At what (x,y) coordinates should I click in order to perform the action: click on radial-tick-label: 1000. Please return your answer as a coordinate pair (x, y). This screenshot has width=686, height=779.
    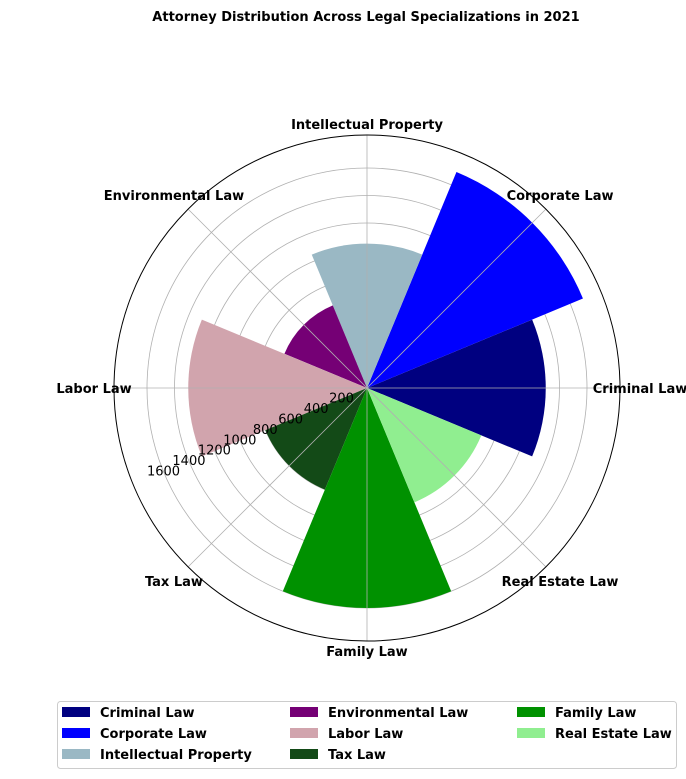
    Looking at the image, I should click on (239, 440).